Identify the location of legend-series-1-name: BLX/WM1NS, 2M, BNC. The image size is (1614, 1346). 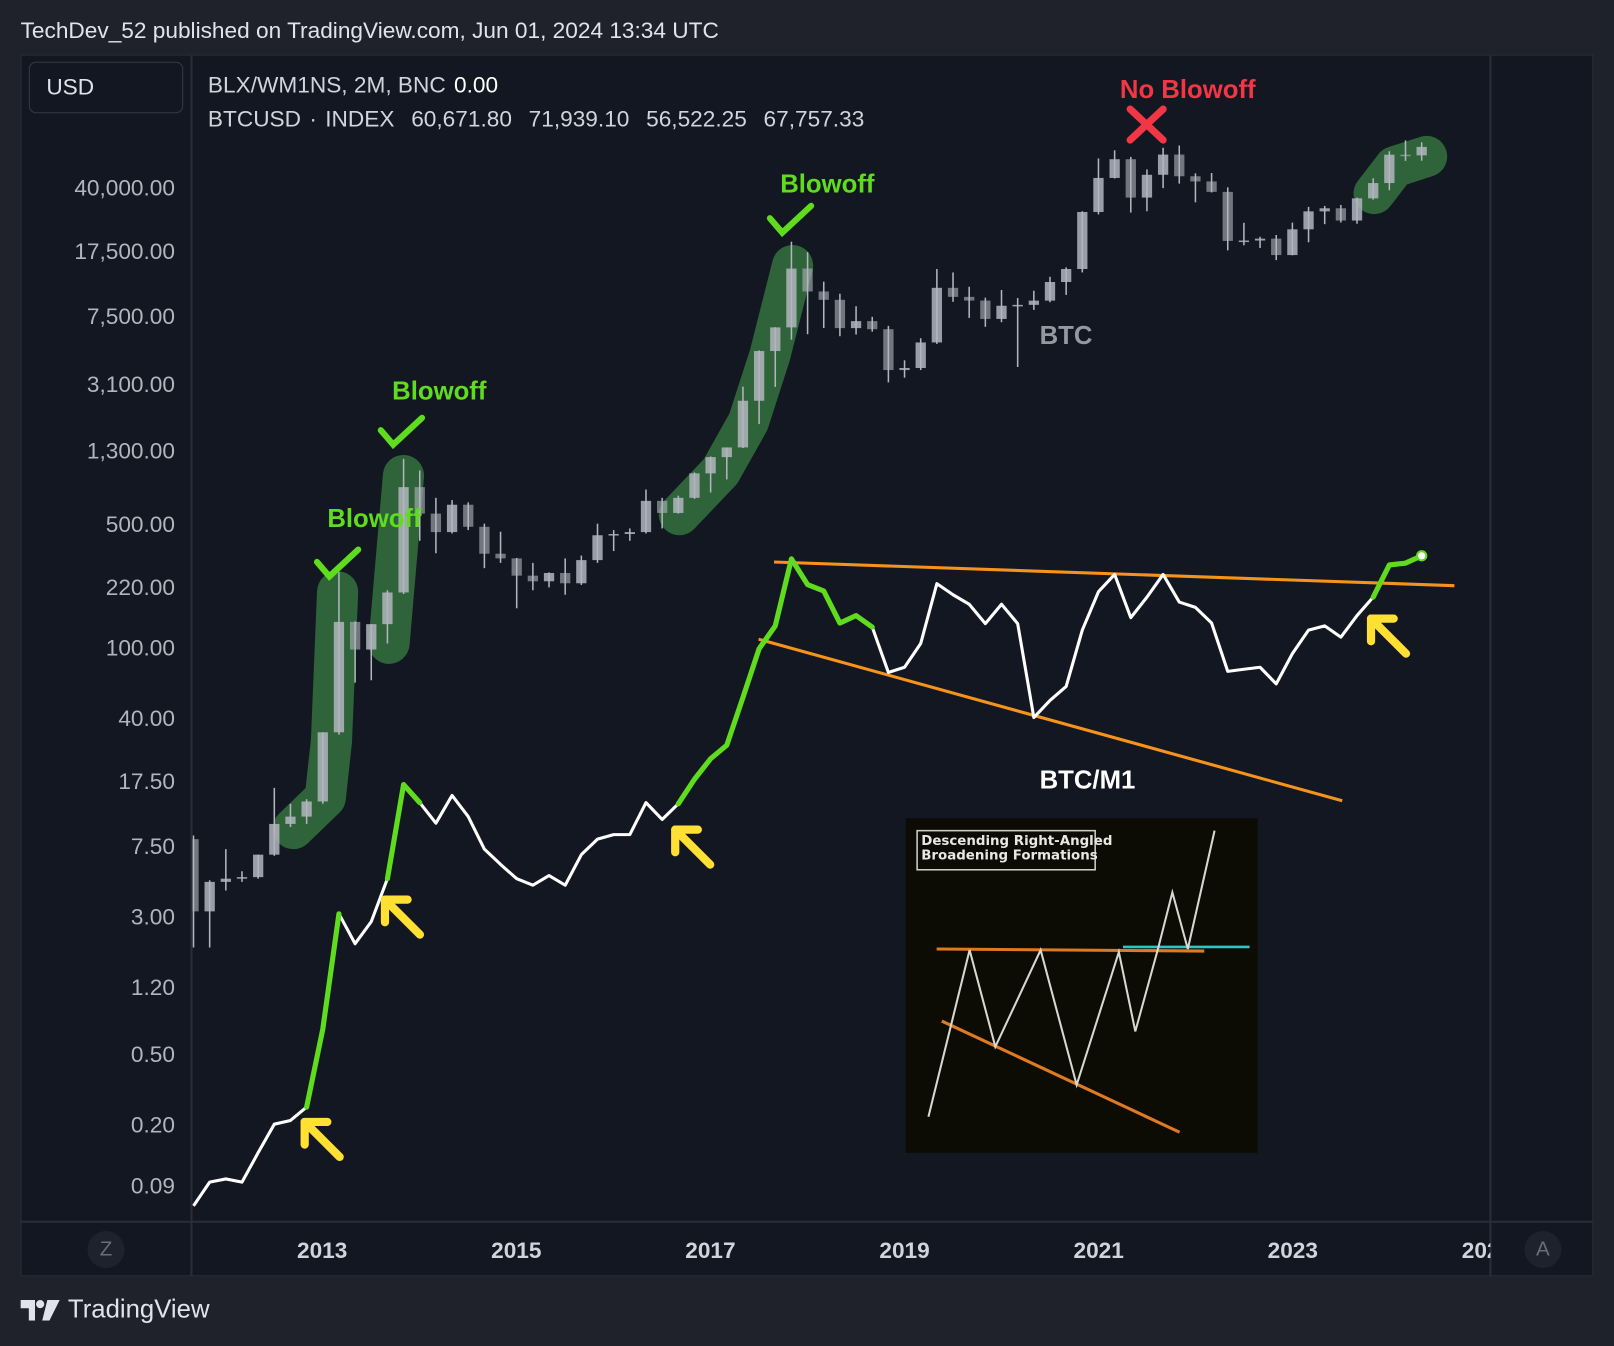
(326, 85).